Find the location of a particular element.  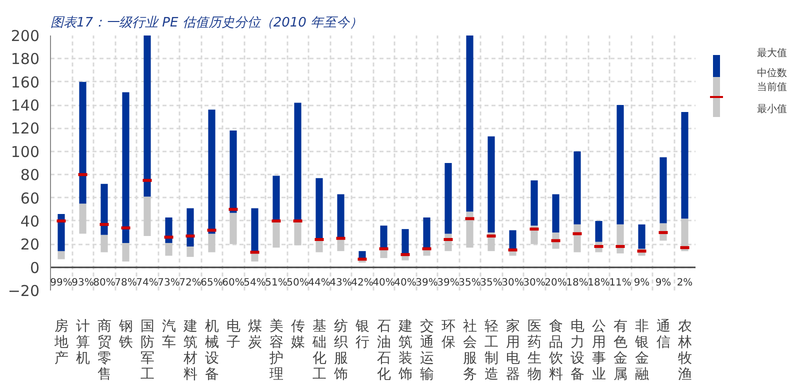

x-tick-label: 环保 is located at coordinates (448, 334).